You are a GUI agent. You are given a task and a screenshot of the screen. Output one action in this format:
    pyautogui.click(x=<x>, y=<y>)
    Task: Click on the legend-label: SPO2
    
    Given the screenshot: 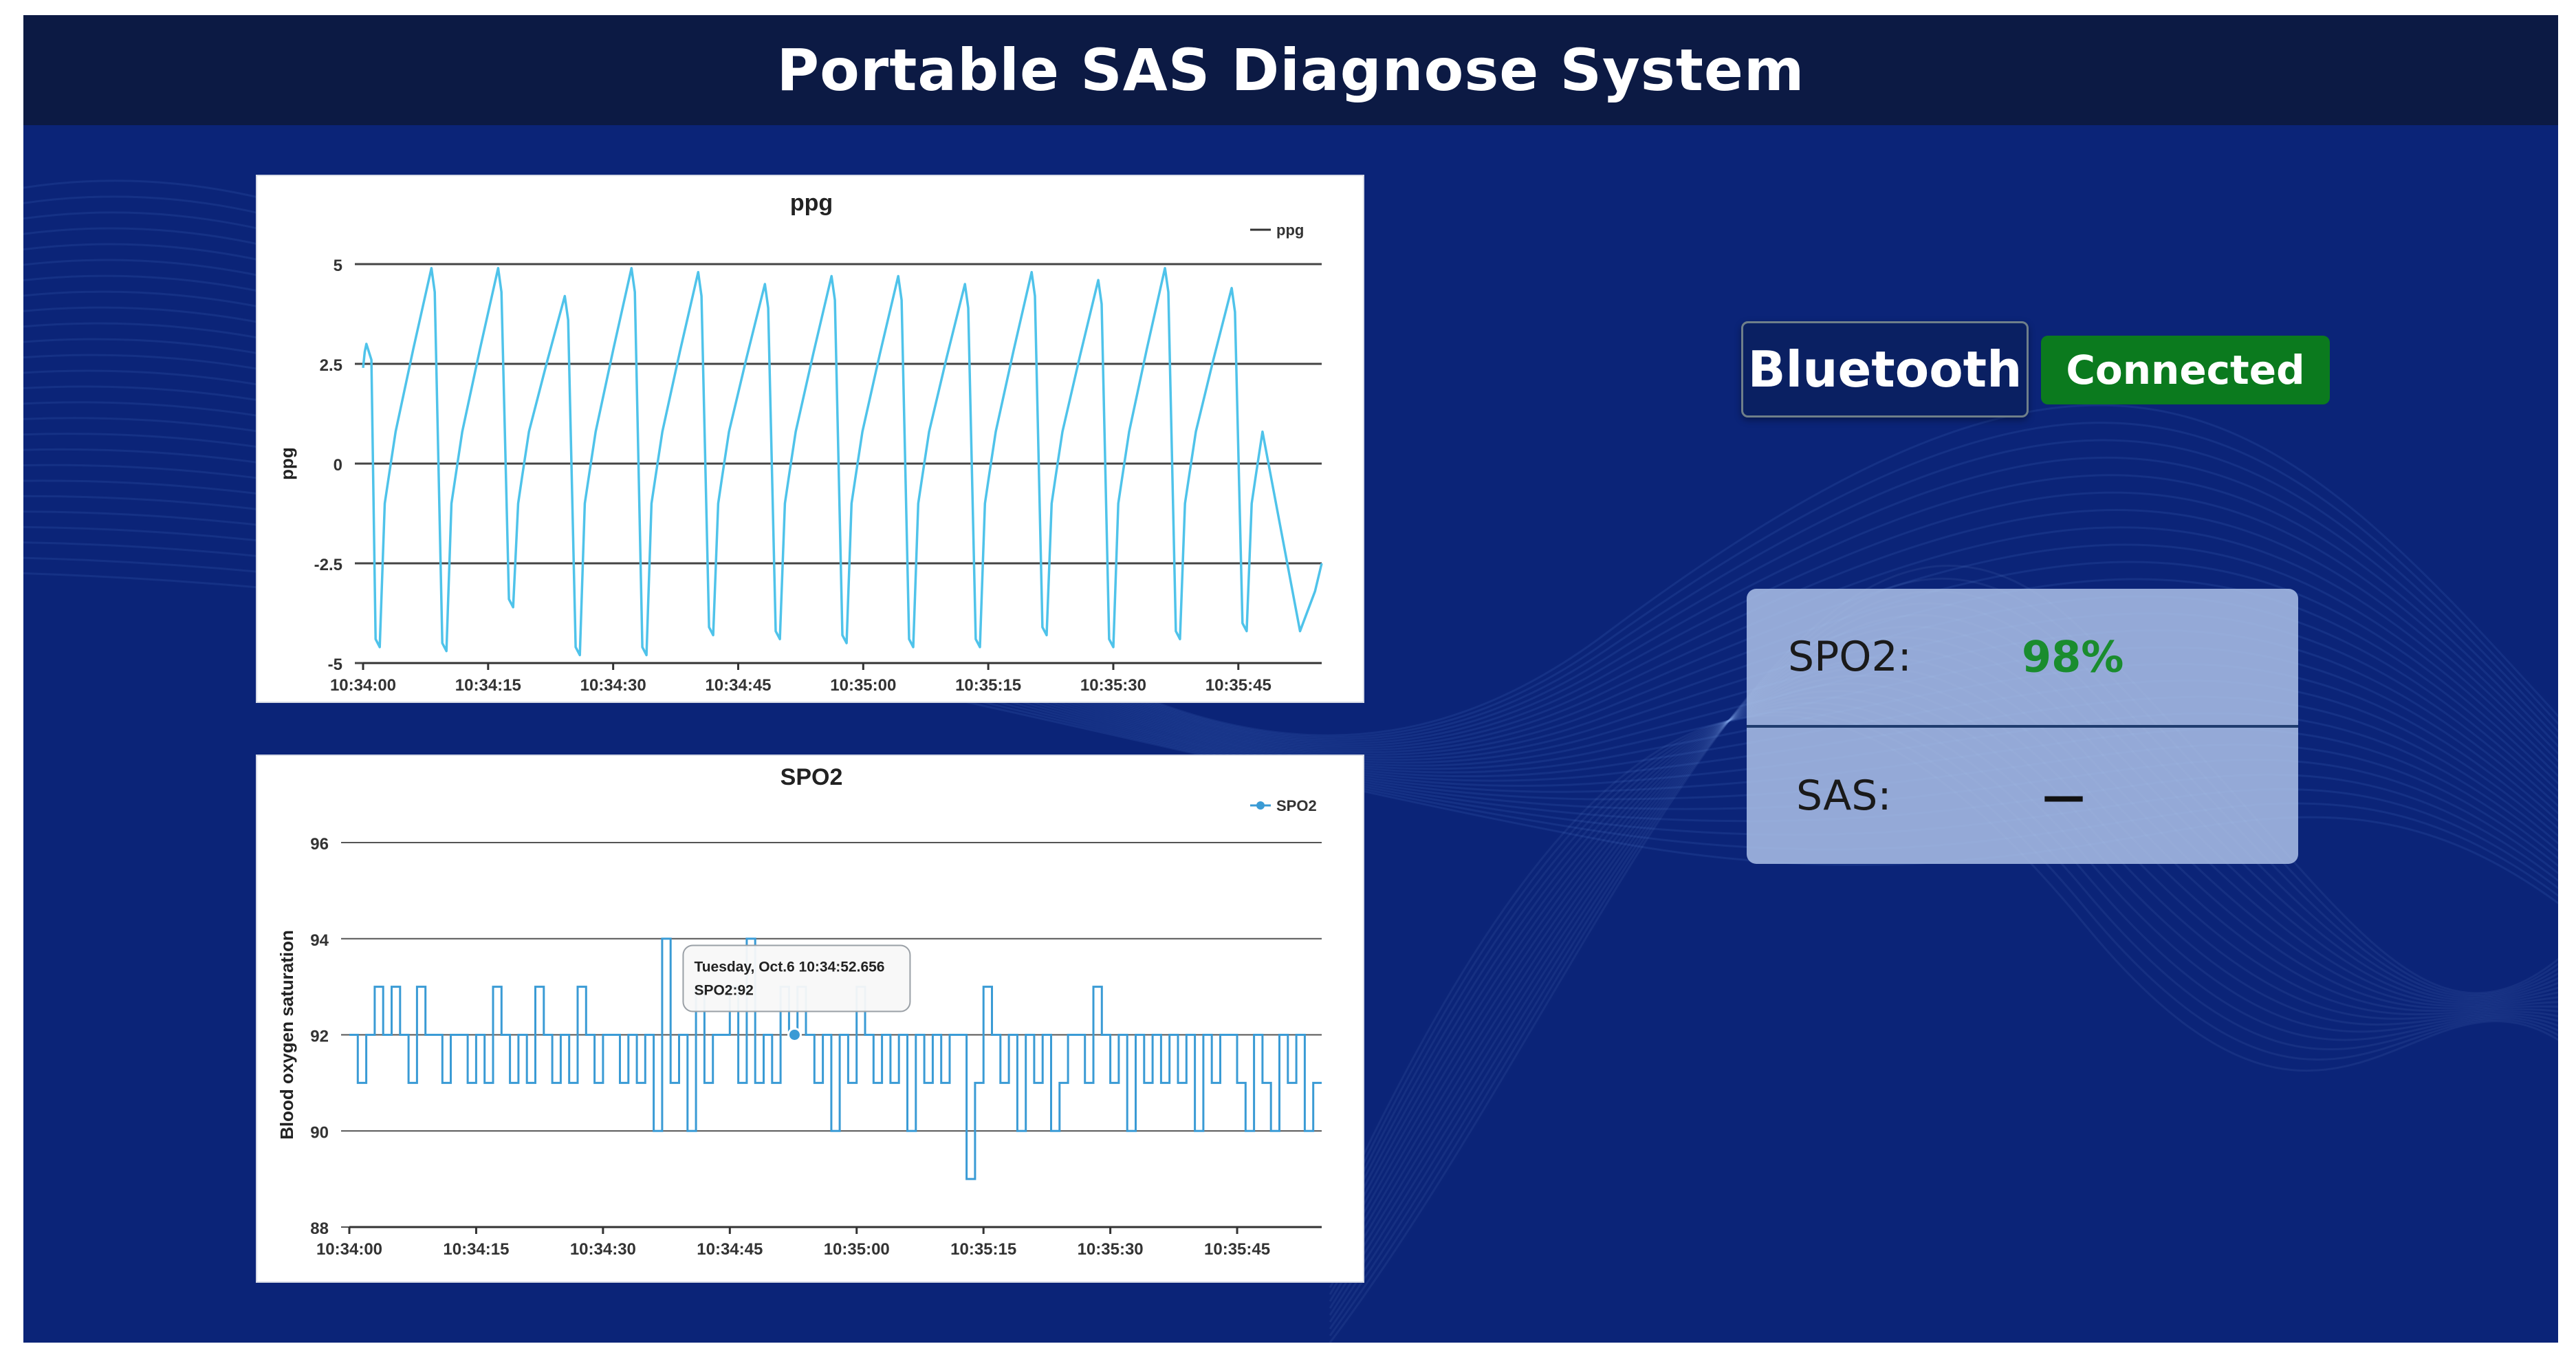 What is the action you would take?
    pyautogui.click(x=1296, y=805)
    